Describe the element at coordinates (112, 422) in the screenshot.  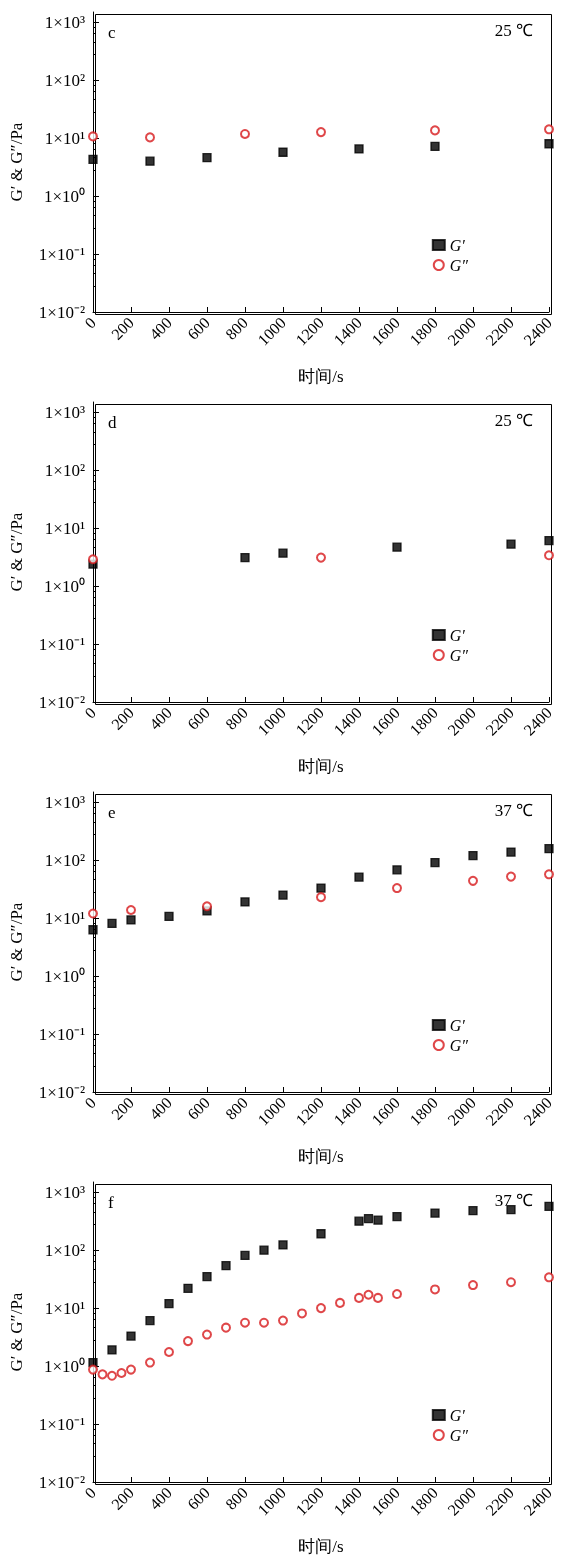
I see `annotation: d` at that location.